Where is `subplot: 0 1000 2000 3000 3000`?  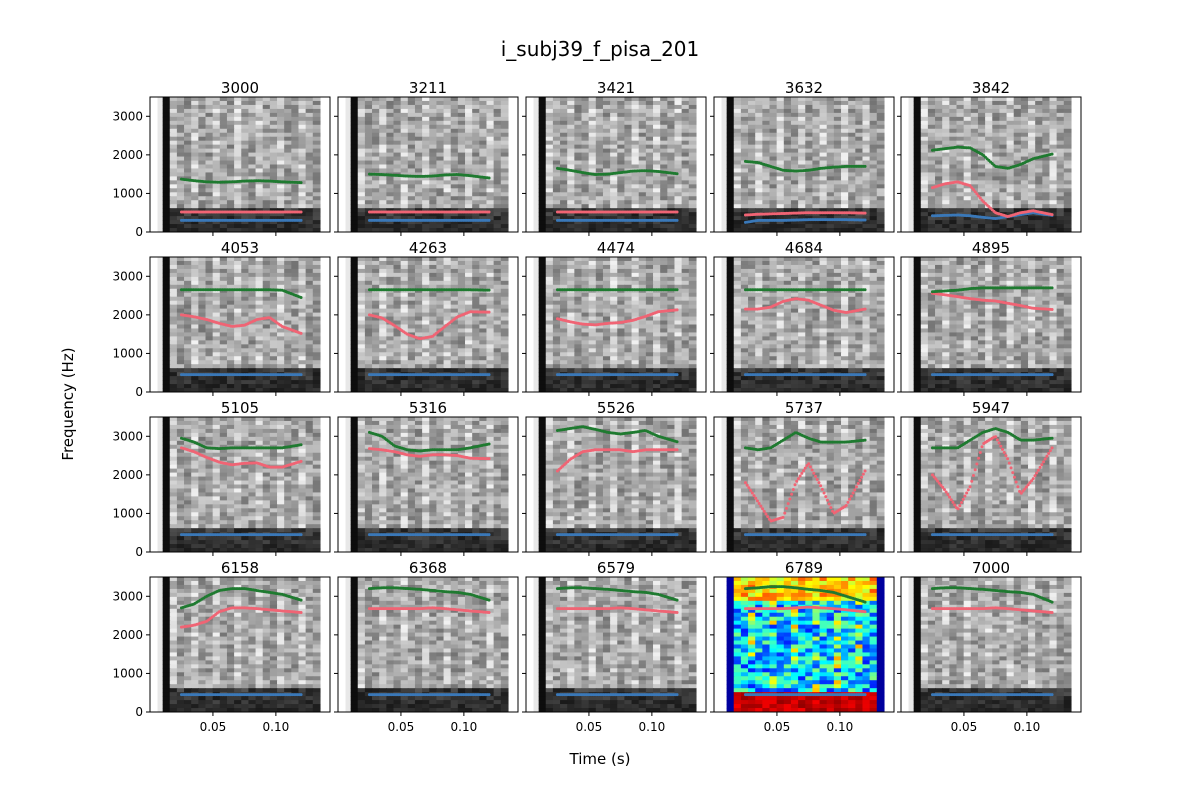 subplot: 0 1000 2000 3000 3000 is located at coordinates (221, 159).